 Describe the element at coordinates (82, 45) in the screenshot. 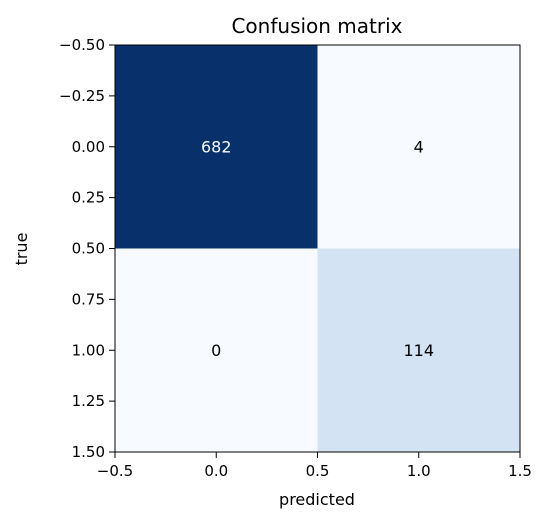

I see `y-tick-label: −0.50` at that location.